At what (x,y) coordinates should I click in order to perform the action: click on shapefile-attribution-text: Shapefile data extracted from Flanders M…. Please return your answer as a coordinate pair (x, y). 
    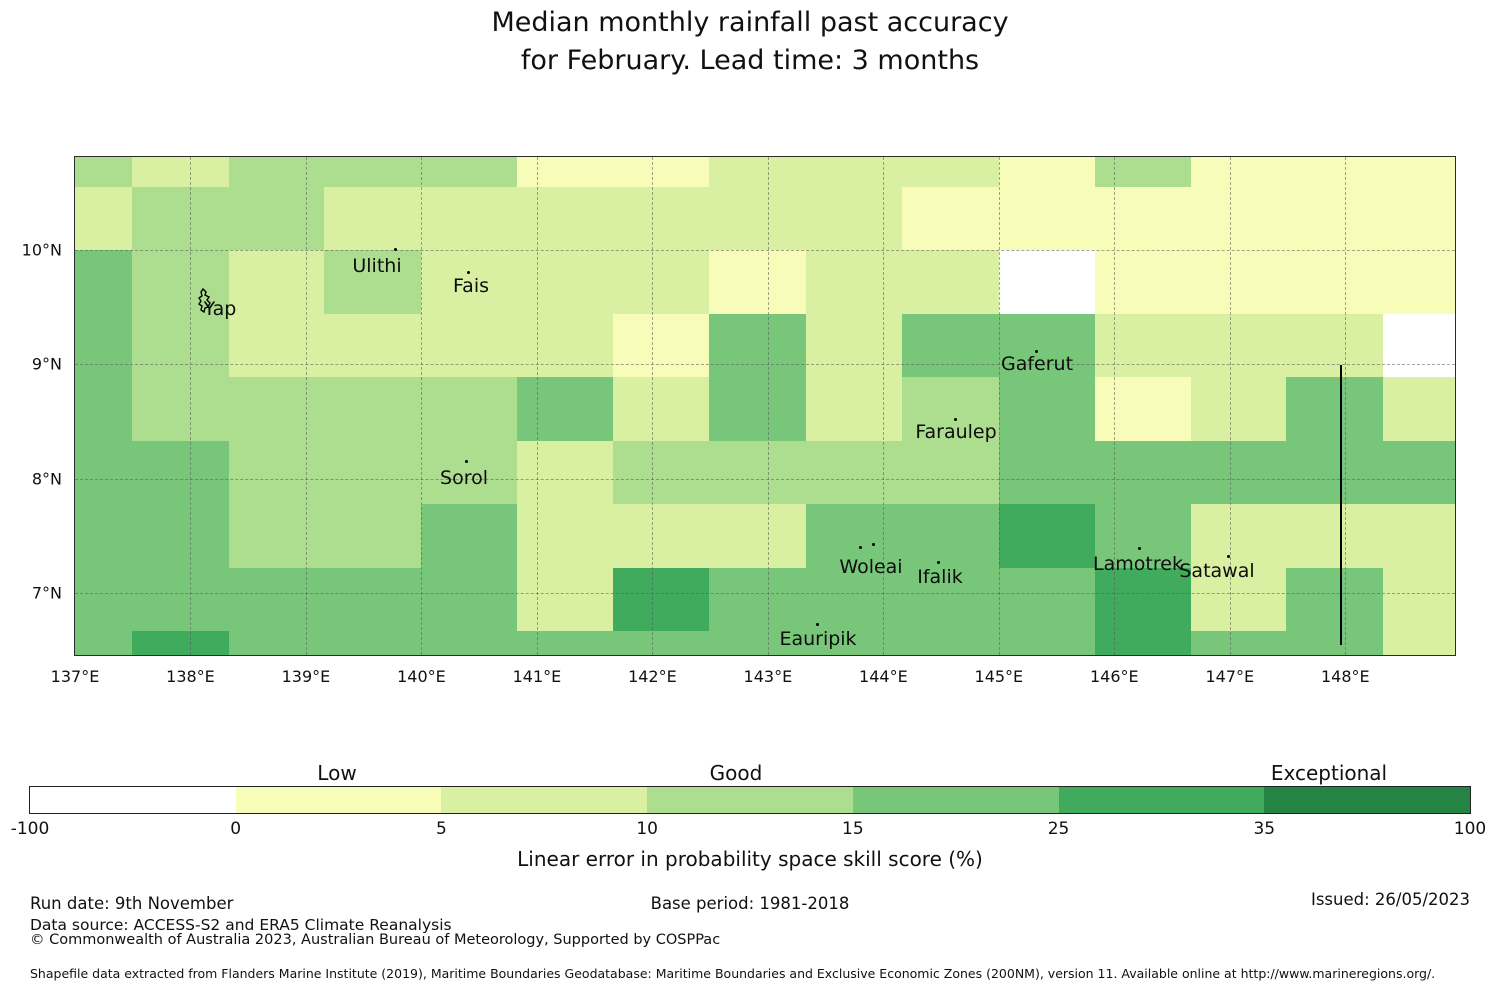
    Looking at the image, I should click on (733, 973).